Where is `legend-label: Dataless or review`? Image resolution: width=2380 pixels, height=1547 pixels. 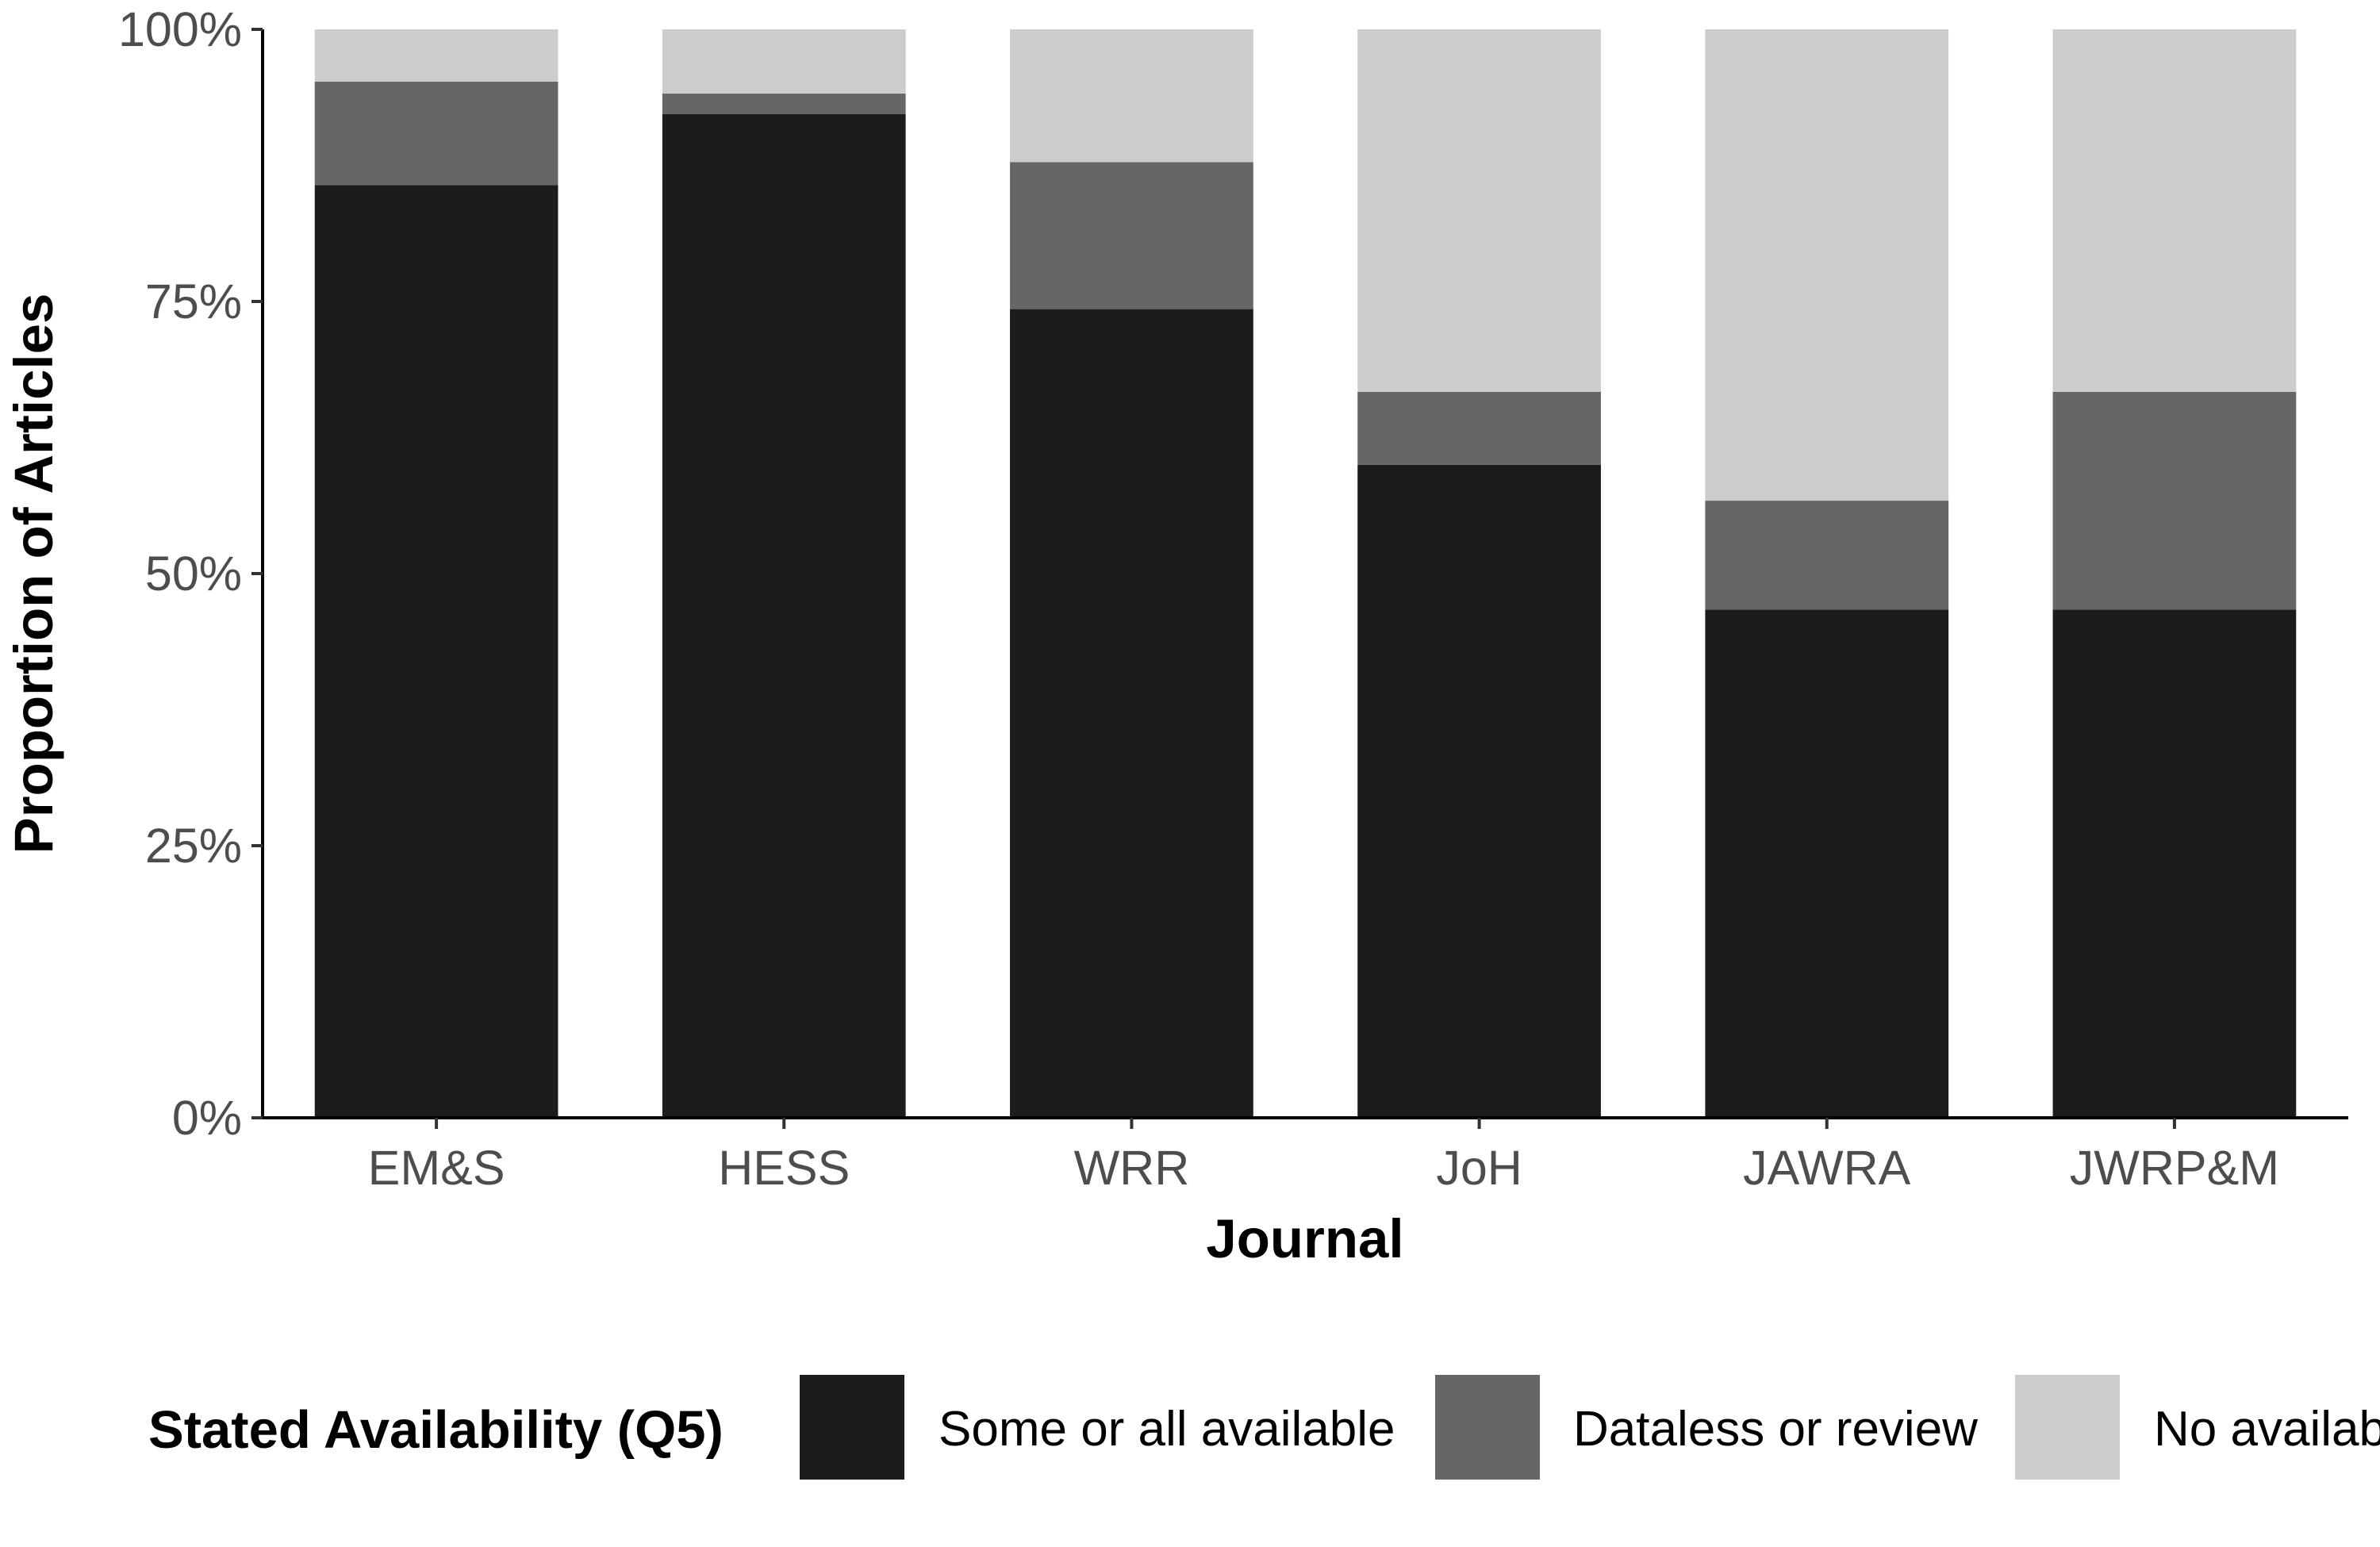 legend-label: Dataless or review is located at coordinates (1775, 1429).